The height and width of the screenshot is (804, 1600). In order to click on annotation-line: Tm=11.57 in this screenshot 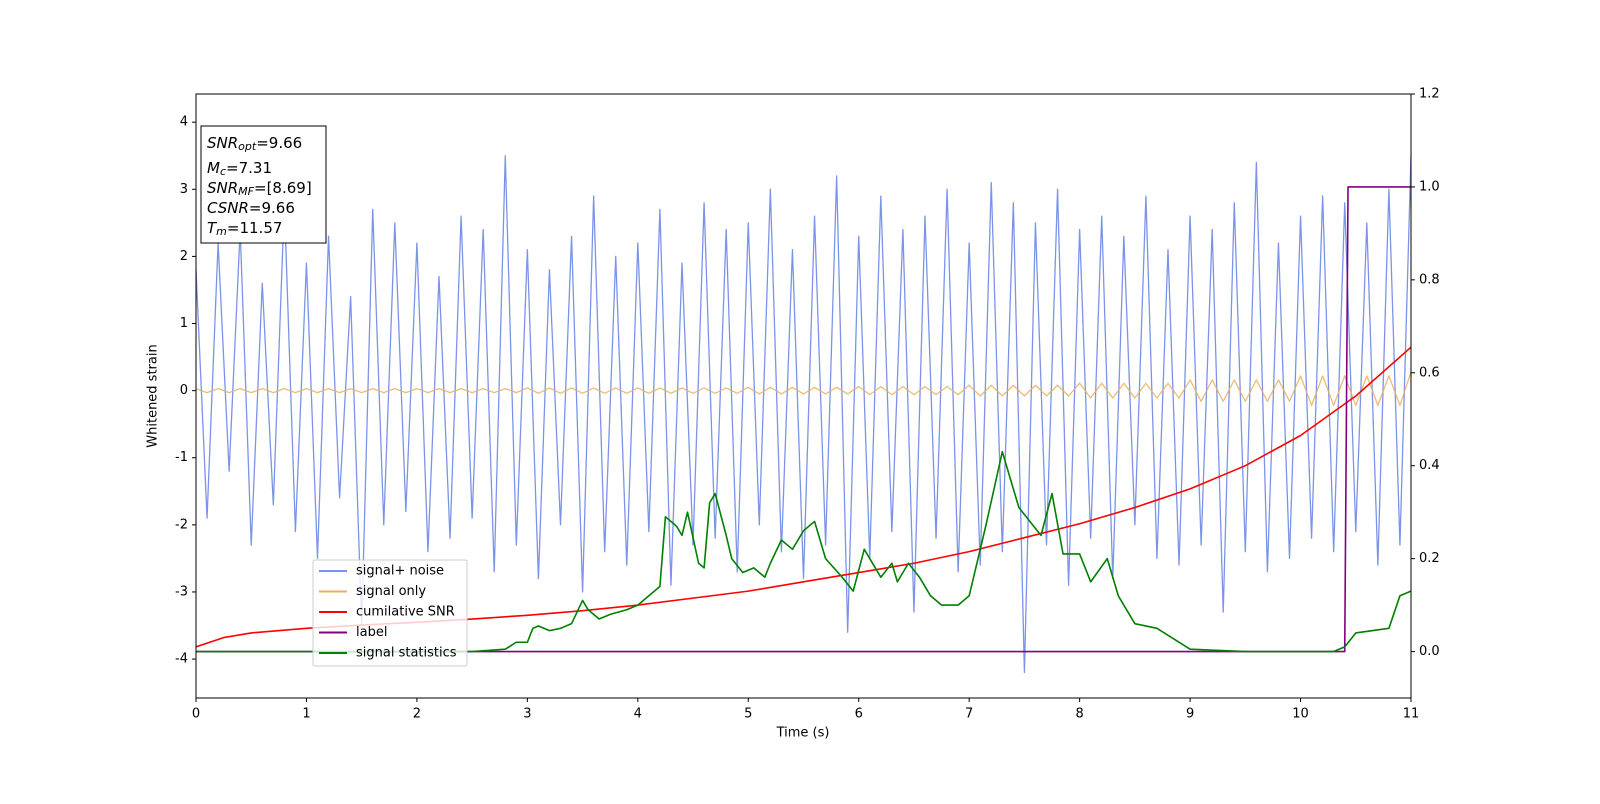, I will do `click(244, 229)`.